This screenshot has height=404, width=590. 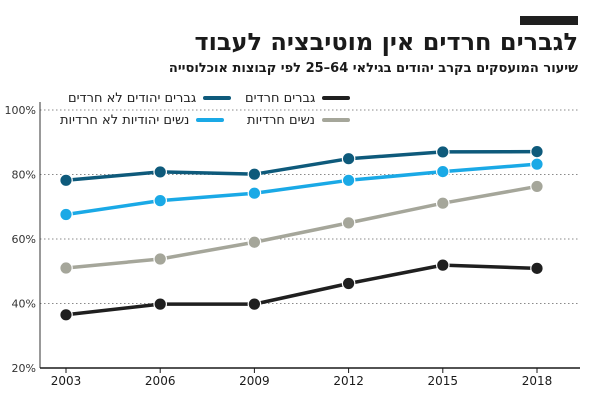 I want to click on y-axis: 20% 40% 60% 80% 100%, so click(x=23, y=238).